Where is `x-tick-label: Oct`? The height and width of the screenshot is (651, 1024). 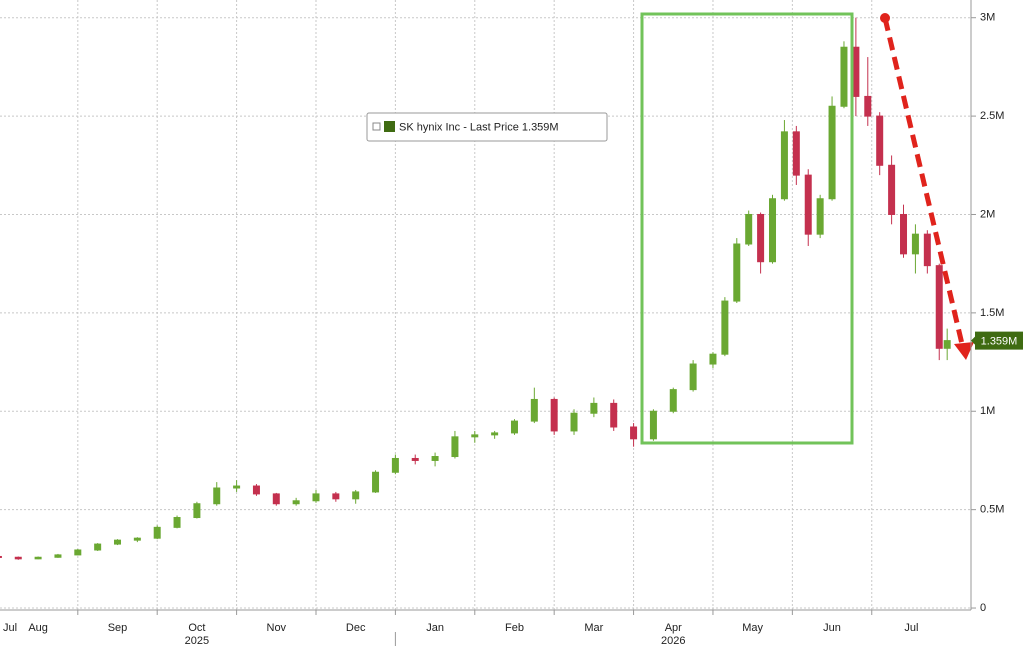 x-tick-label: Oct is located at coordinates (196, 628).